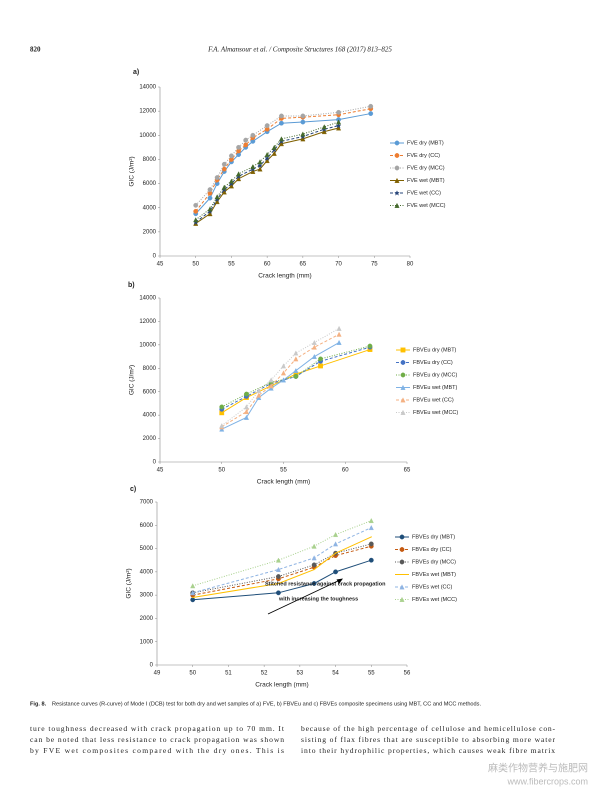 The image size is (595, 794). I want to click on x-axis-label: Crack length (mm), so click(281, 685).